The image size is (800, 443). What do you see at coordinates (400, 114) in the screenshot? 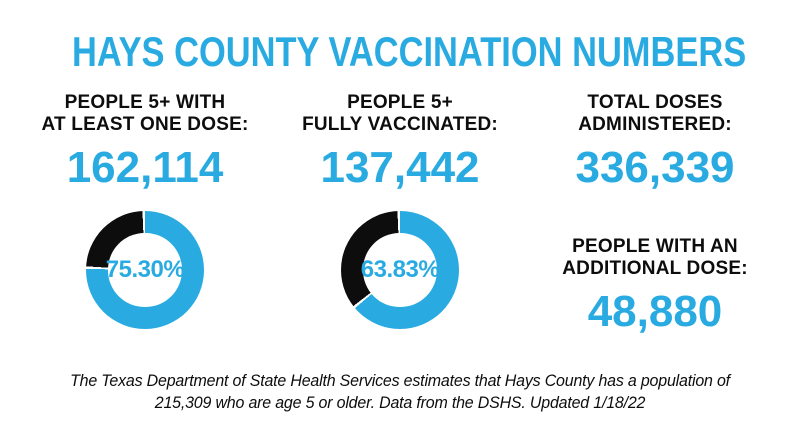
I see `stat-fully-vaccinated-label: PEOPLE 5+ FULLY VACCINATED:` at bounding box center [400, 114].